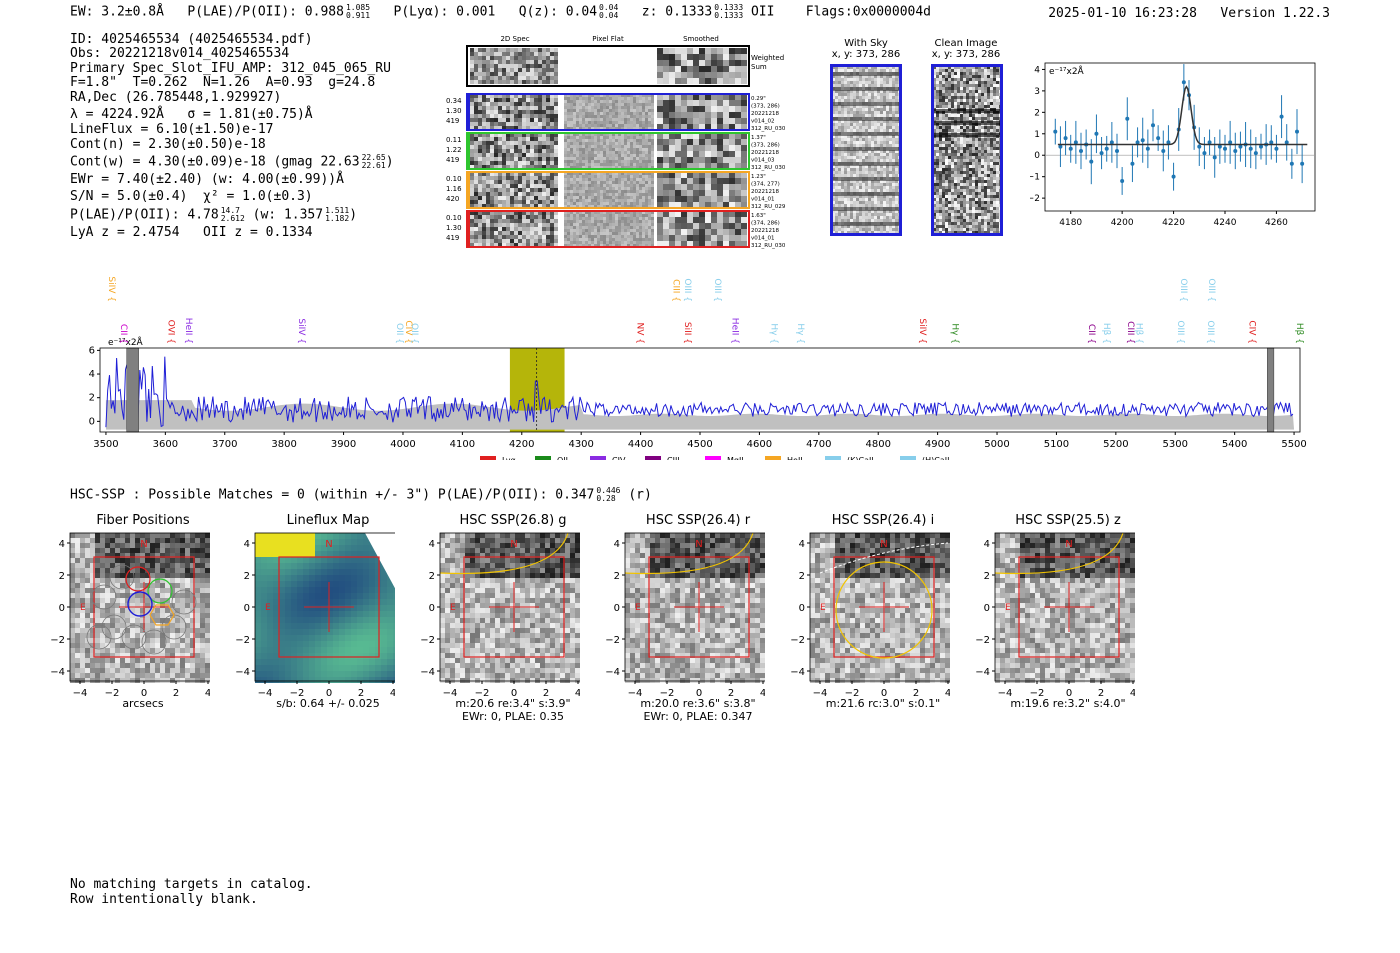 This screenshot has width=1400, height=953. I want to click on header-plya: P(Lyα): 0.001, so click(444, 12).